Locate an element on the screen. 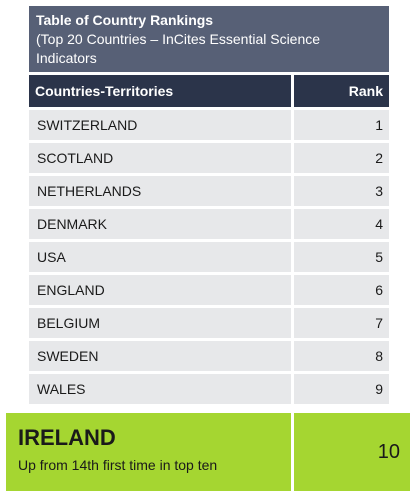 The width and height of the screenshot is (416, 496). highlight-country-name: IRELAND is located at coordinates (67, 437).